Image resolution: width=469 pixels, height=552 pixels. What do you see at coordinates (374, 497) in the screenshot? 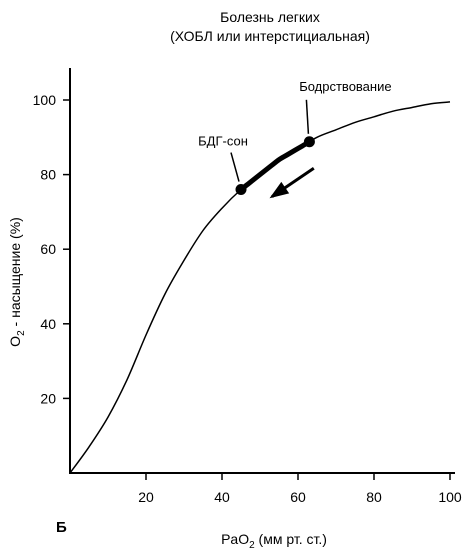
I see `x-tick-label-80: 80` at bounding box center [374, 497].